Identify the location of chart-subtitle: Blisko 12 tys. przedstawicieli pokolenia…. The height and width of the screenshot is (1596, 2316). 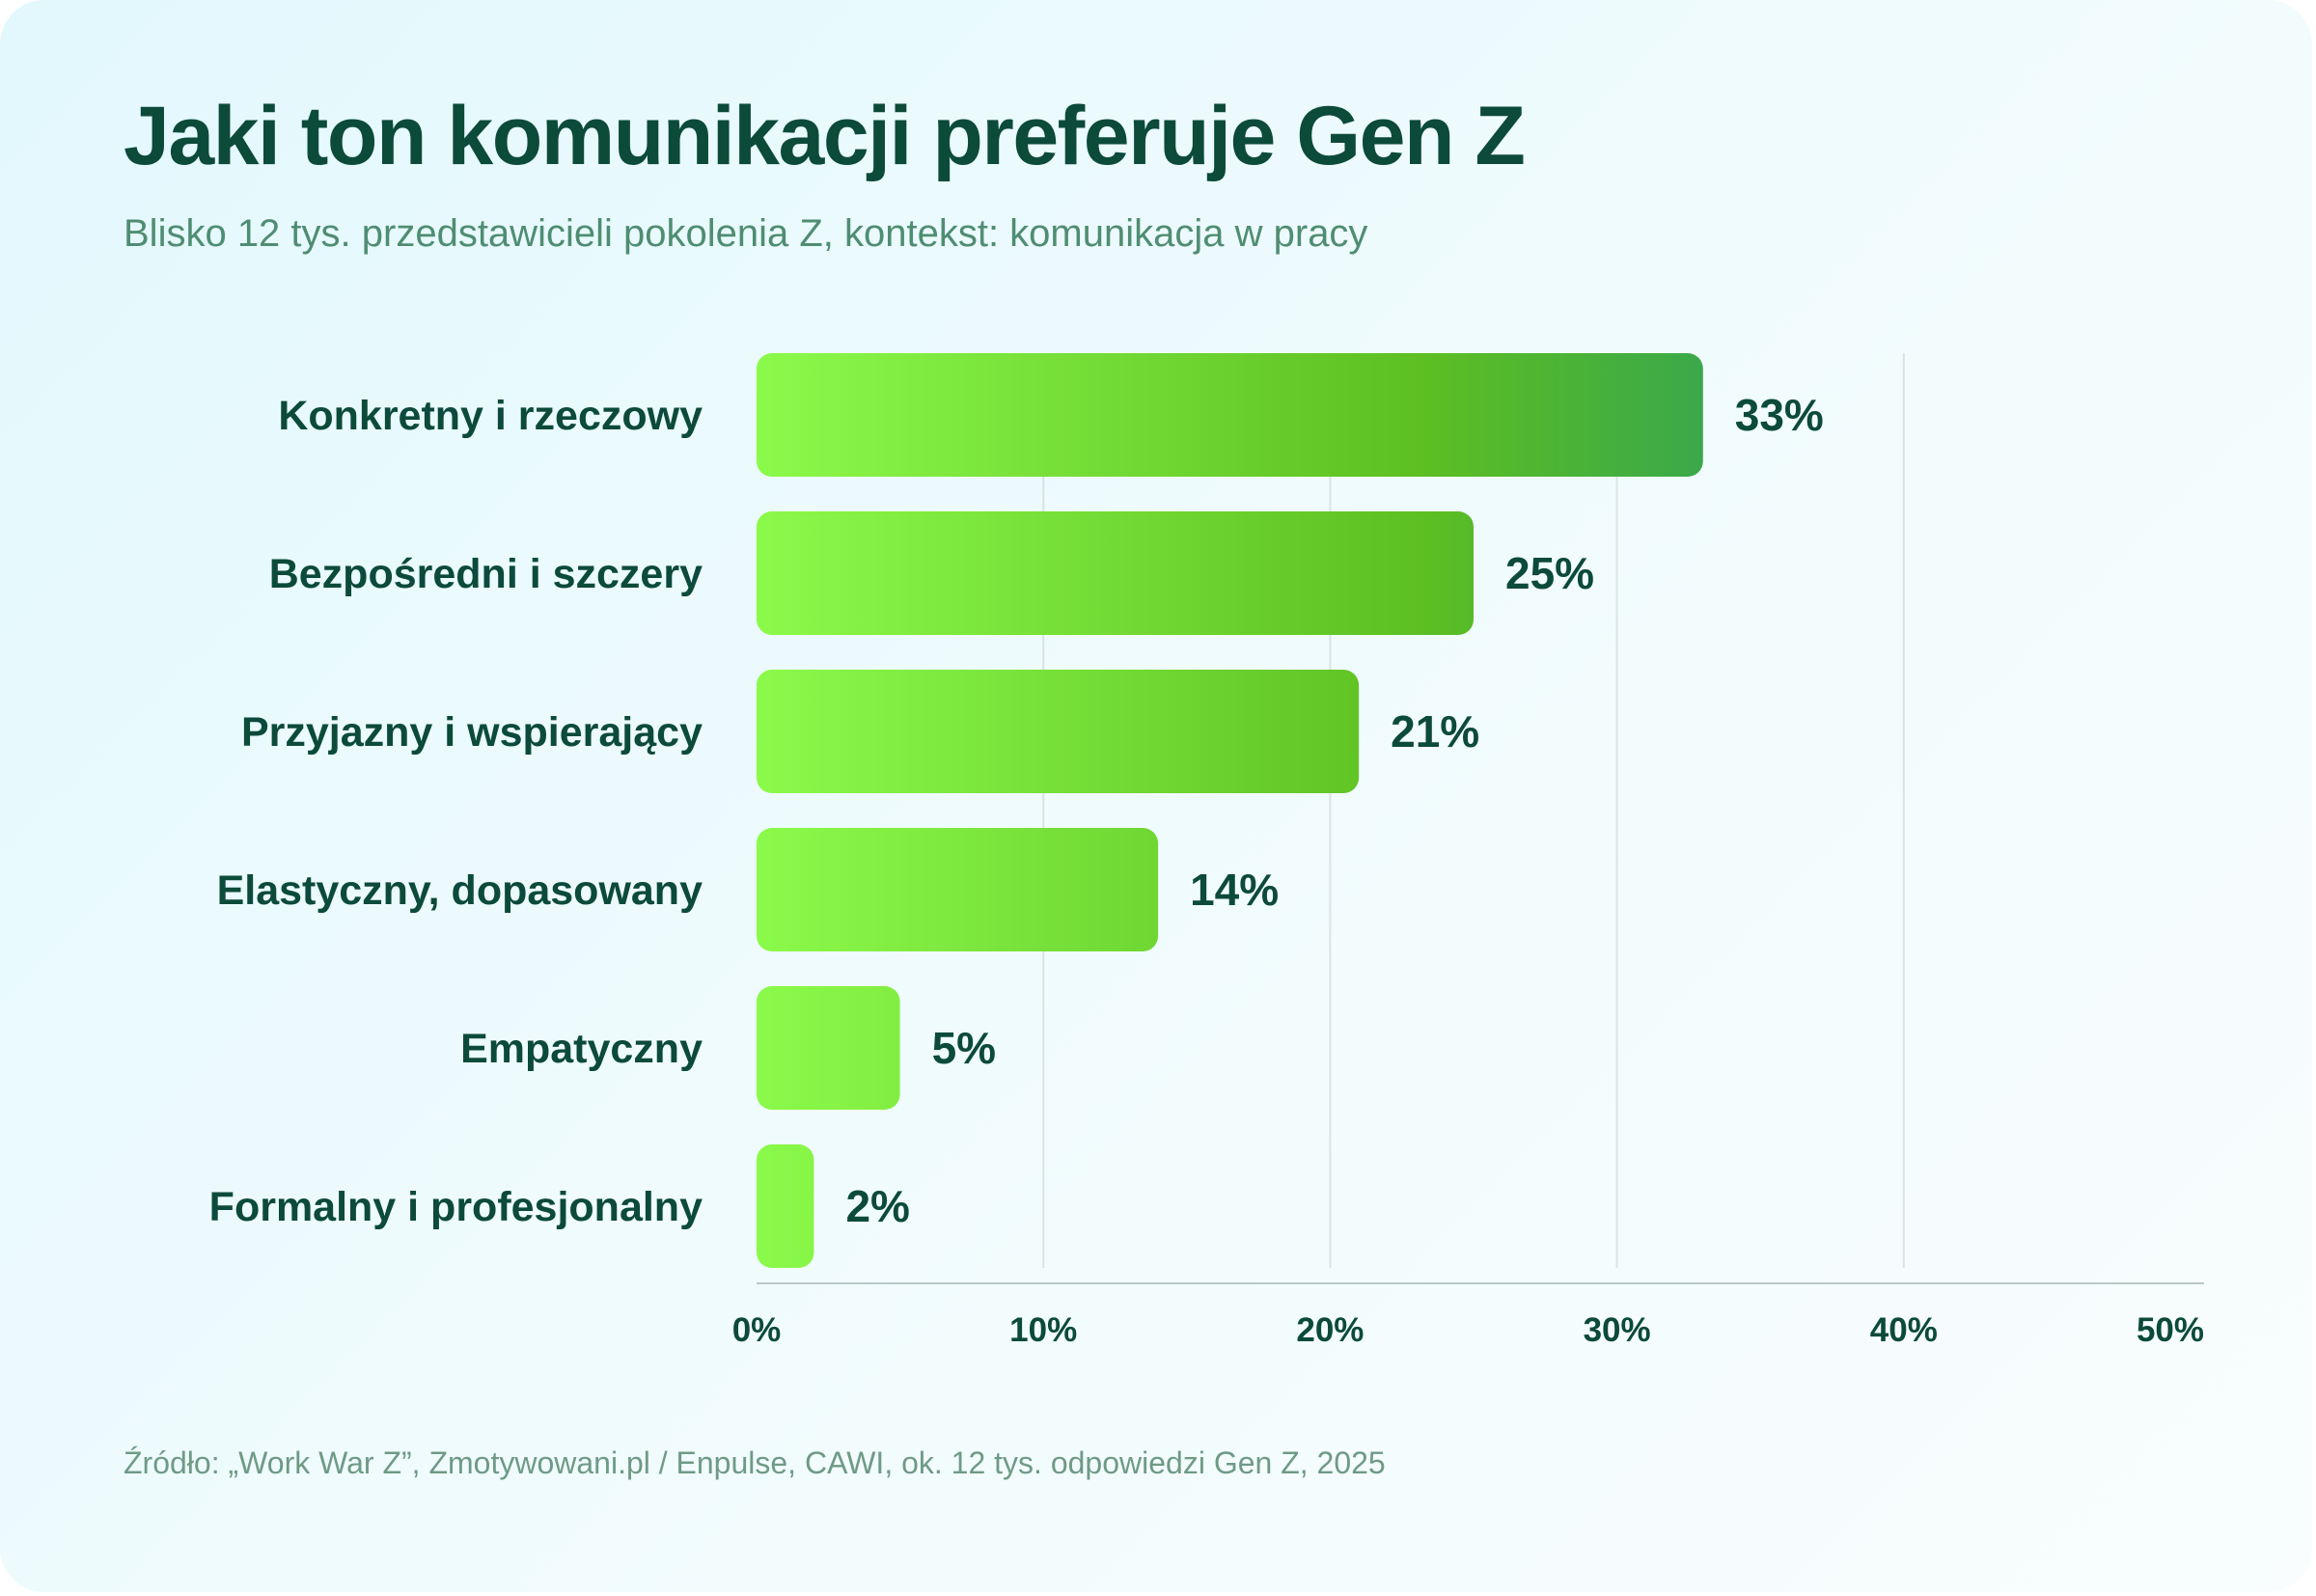
(746, 234).